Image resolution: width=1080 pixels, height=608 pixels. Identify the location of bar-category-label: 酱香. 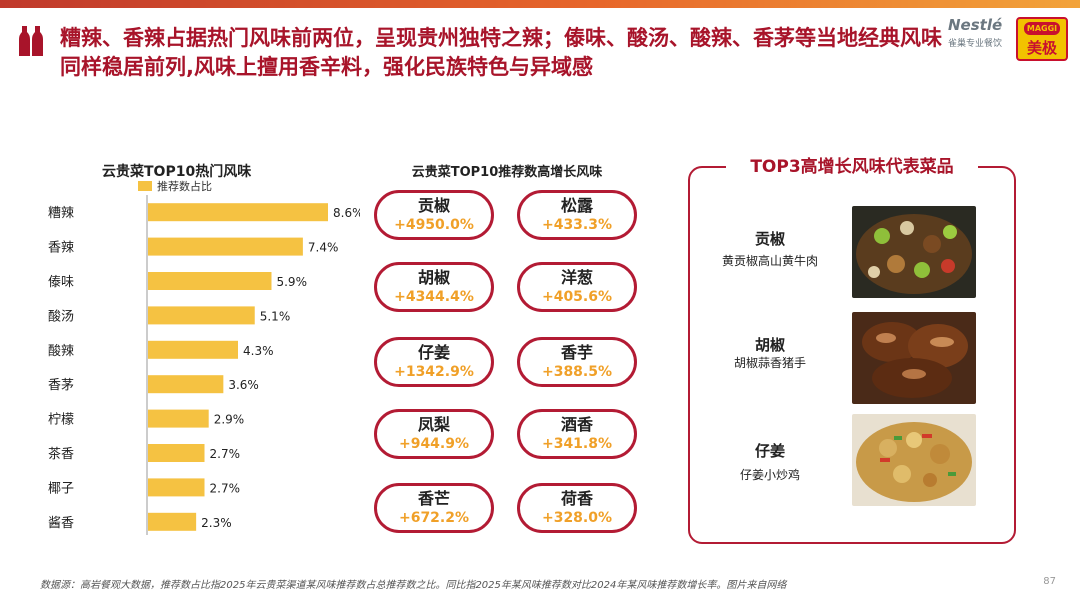
(61, 523).